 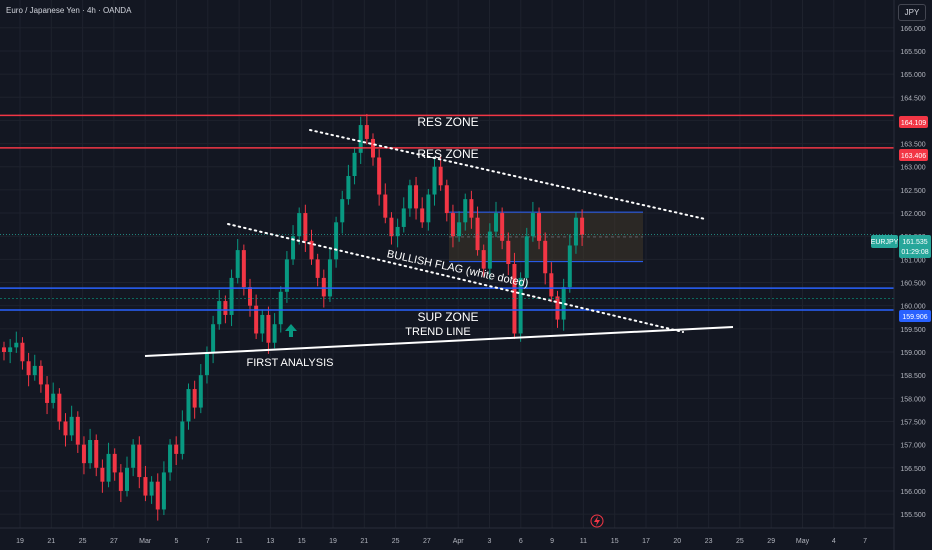 What do you see at coordinates (597, 521) in the screenshot?
I see `lightning-icon` at bounding box center [597, 521].